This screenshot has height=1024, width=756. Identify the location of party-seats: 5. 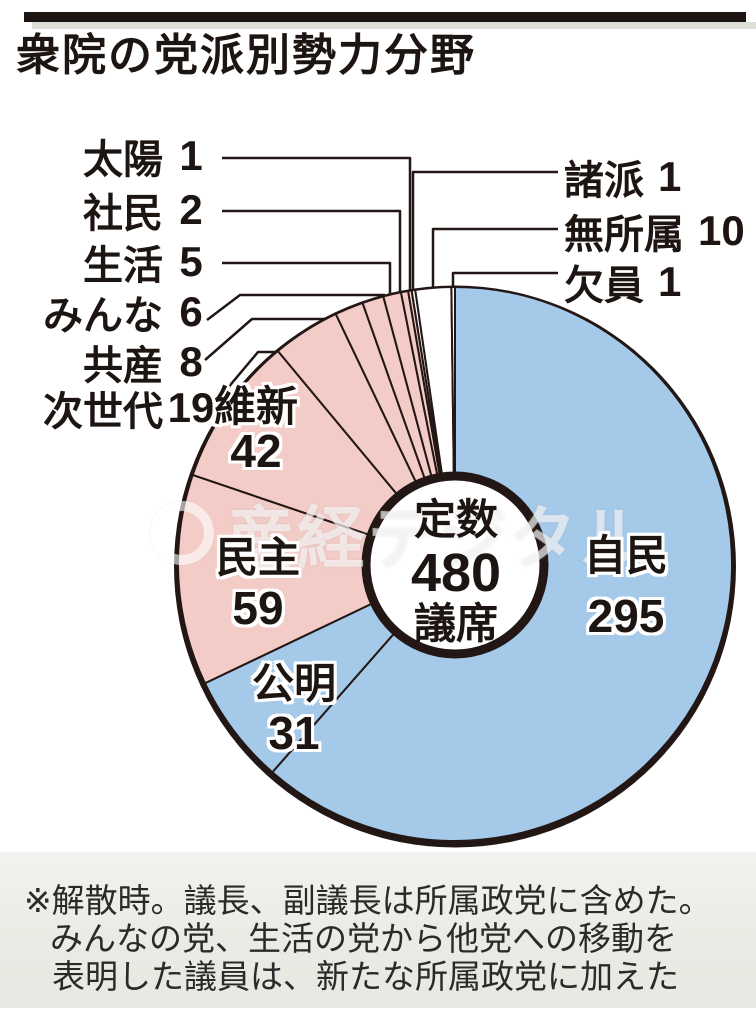
(191, 261).